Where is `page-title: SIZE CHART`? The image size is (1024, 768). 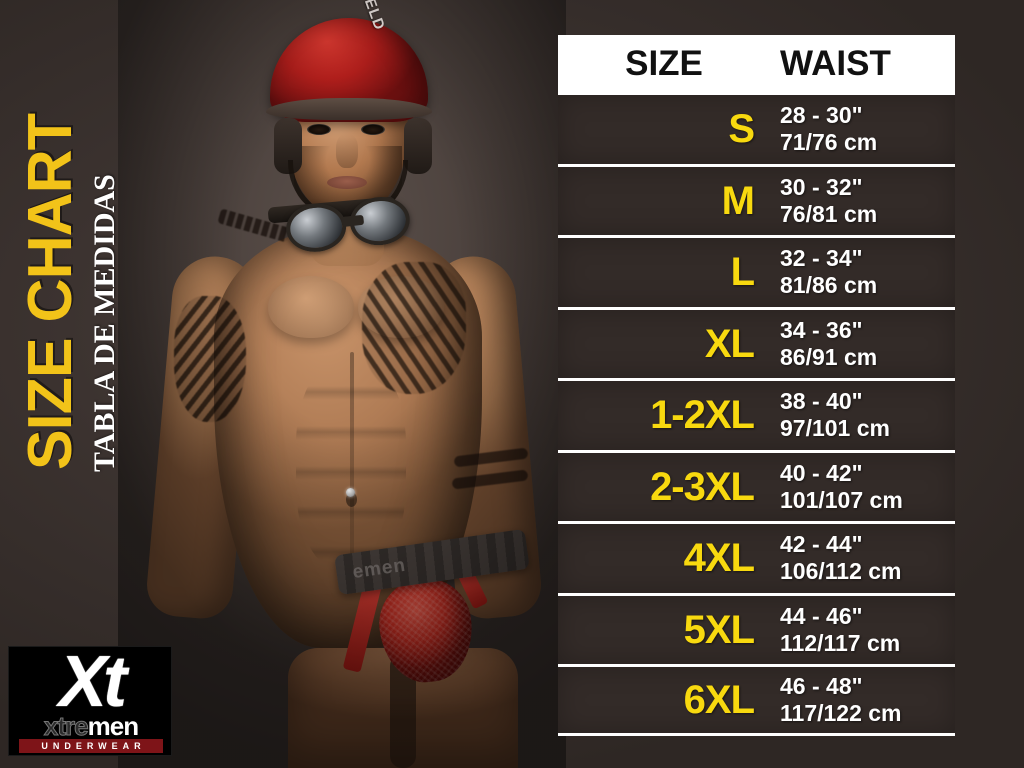 page-title: SIZE CHART is located at coordinates (50, 292).